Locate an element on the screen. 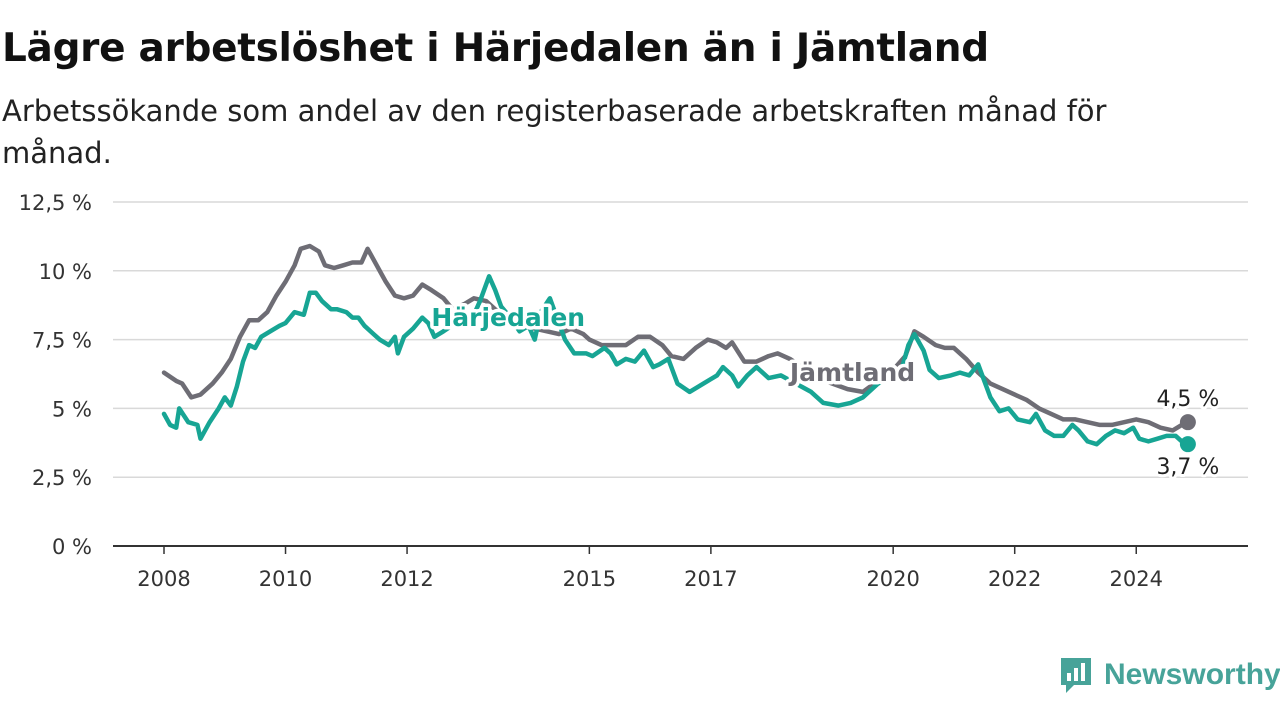 Image resolution: width=1280 pixels, height=720 pixels. x-tick-label: 2012 is located at coordinates (406, 579).